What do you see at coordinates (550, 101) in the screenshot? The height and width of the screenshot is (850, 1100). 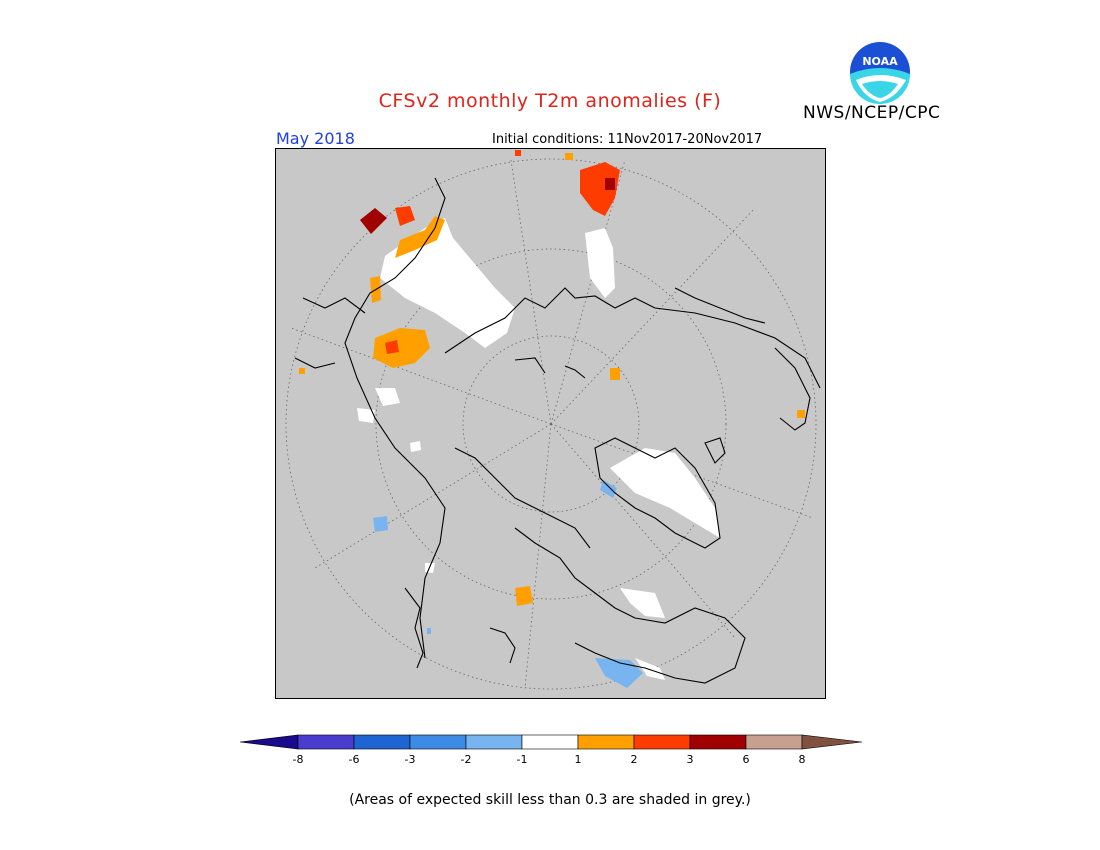 I see `map-title: CFSv2 monthly T2m anomalies (F)` at bounding box center [550, 101].